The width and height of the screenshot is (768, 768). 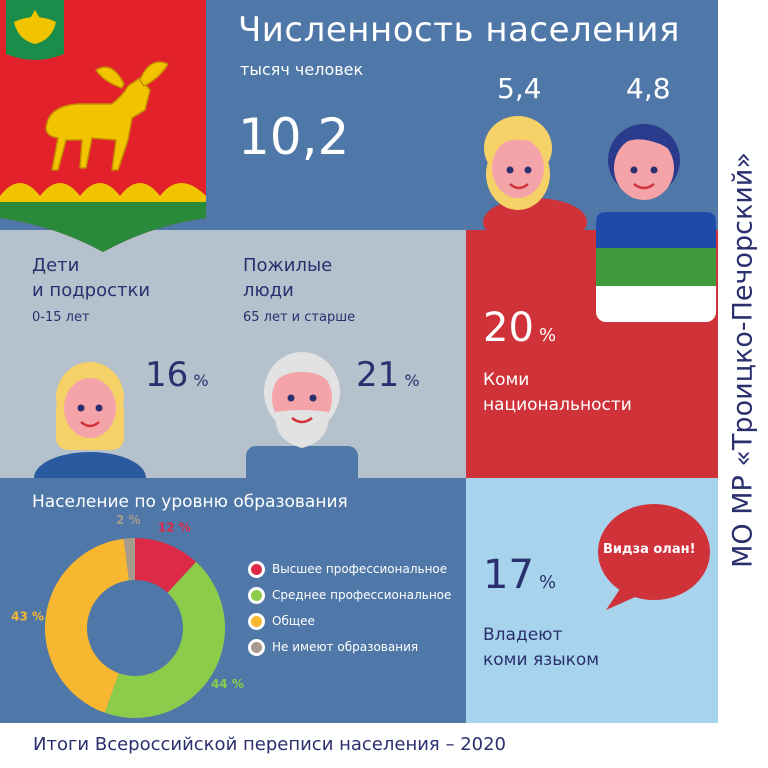 I want to click on legend-item-general: Общее, so click(x=281, y=621).